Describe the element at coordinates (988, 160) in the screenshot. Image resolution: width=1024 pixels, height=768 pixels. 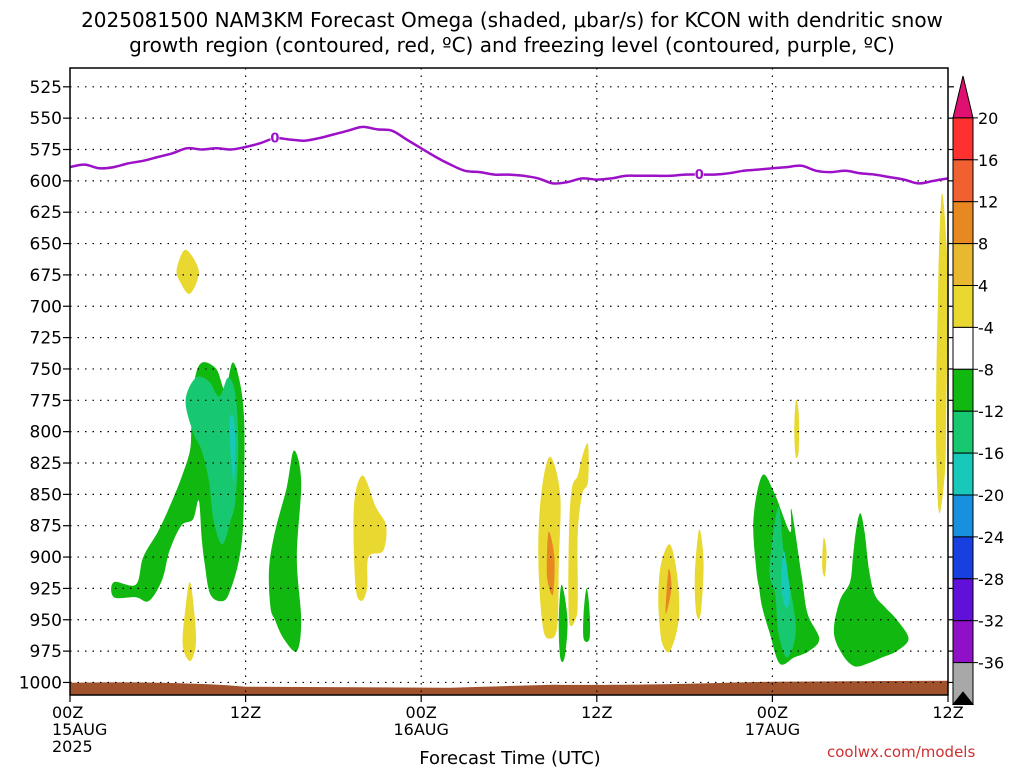
I see `colorbar-label: 16` at that location.